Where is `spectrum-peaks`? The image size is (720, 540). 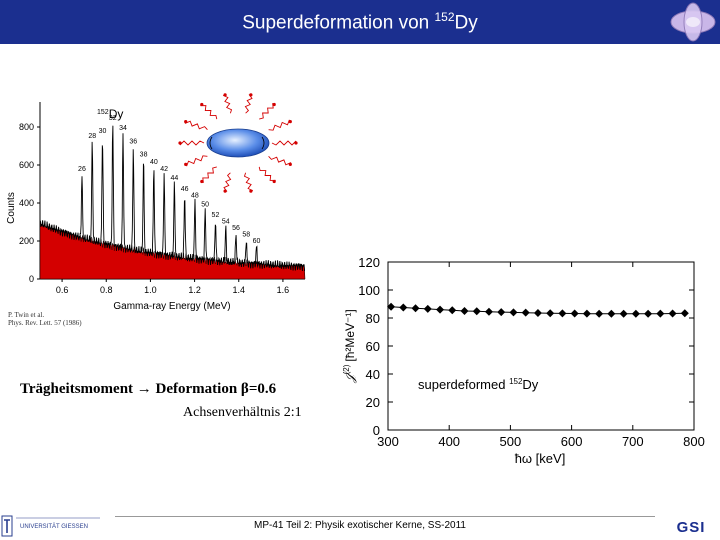 spectrum-peaks is located at coordinates (172, 198).